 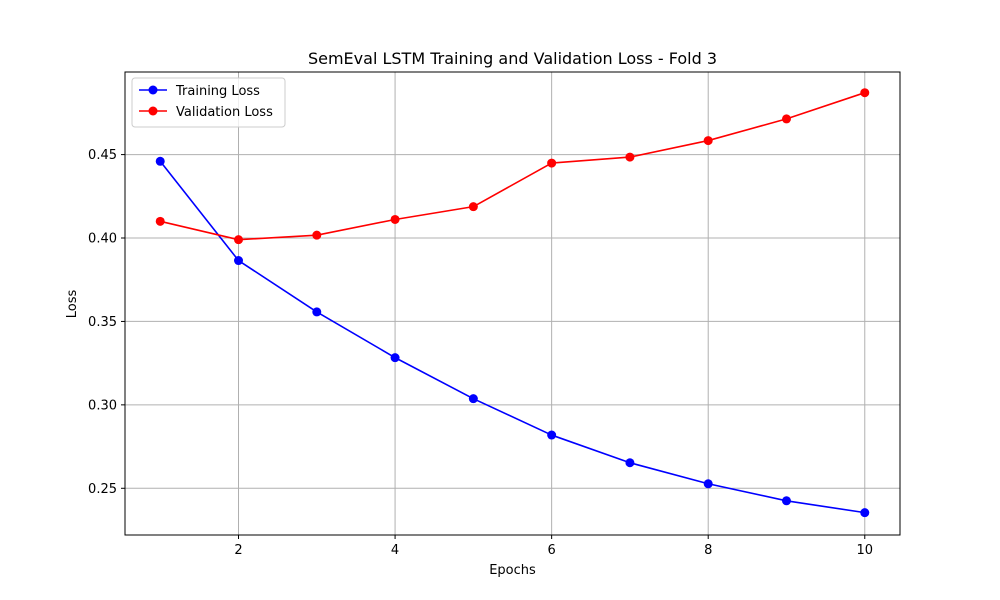 What do you see at coordinates (102, 322) in the screenshot?
I see `y-tick-label: 0.35` at bounding box center [102, 322].